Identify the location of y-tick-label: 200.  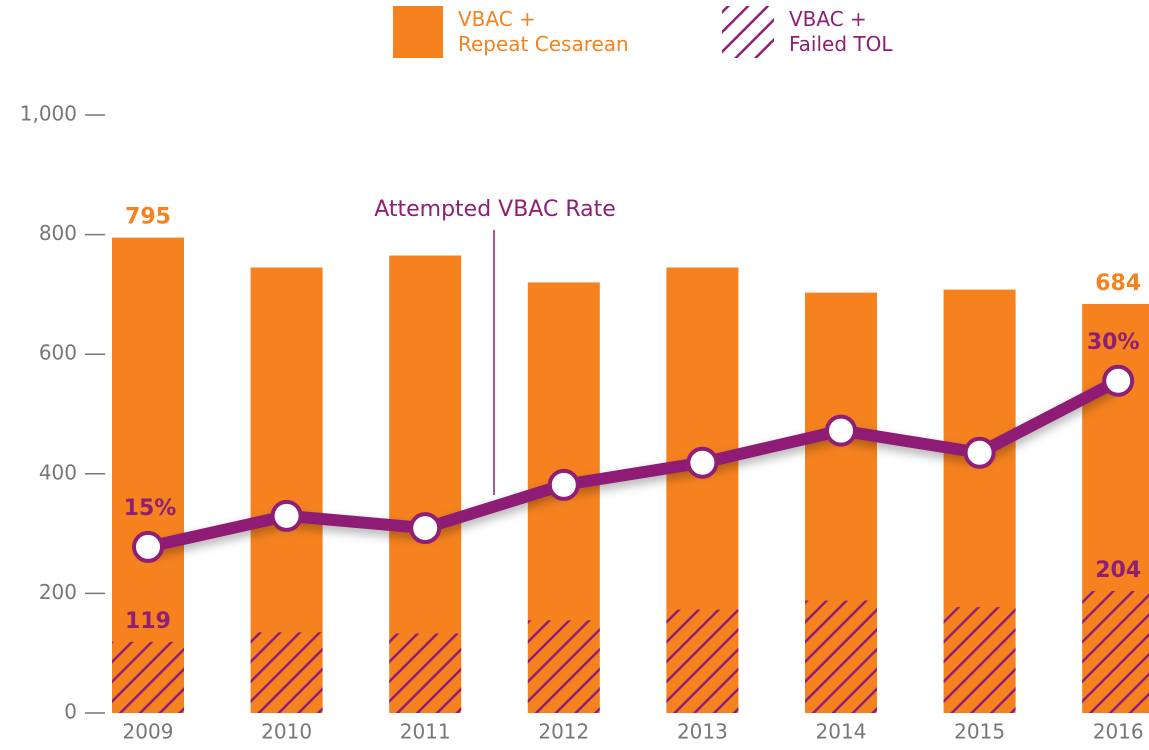
(58, 592).